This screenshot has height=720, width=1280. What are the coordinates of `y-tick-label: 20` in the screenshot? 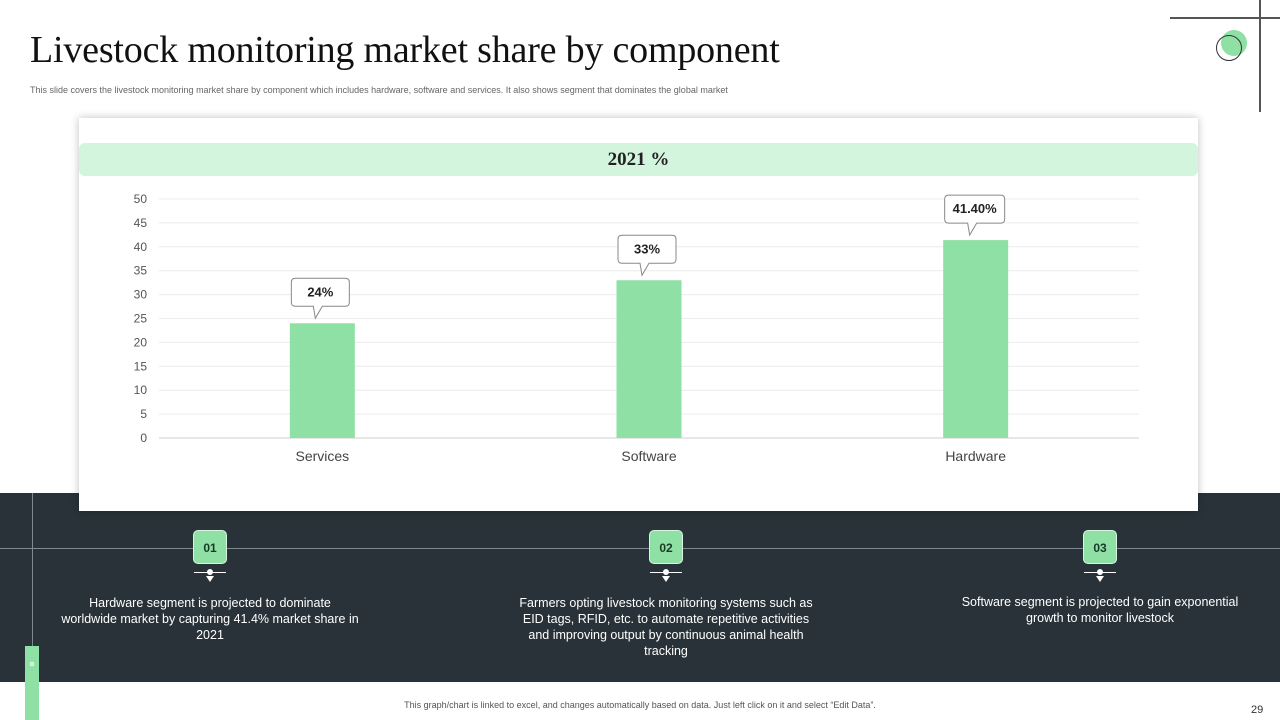 It's located at (141, 342).